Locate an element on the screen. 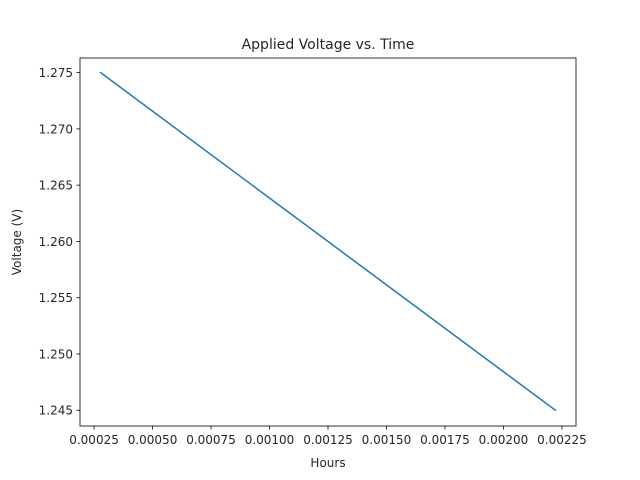 The height and width of the screenshot is (480, 640). y-tick-label-5: 1.270 is located at coordinates (56, 129).